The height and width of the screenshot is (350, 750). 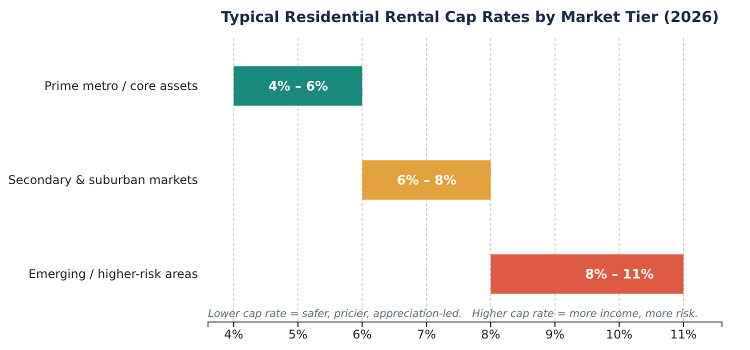 What do you see at coordinates (470, 17) in the screenshot?
I see `chart-title: Typical Residential Rental Cap Rates by Market Tier (2026)` at bounding box center [470, 17].